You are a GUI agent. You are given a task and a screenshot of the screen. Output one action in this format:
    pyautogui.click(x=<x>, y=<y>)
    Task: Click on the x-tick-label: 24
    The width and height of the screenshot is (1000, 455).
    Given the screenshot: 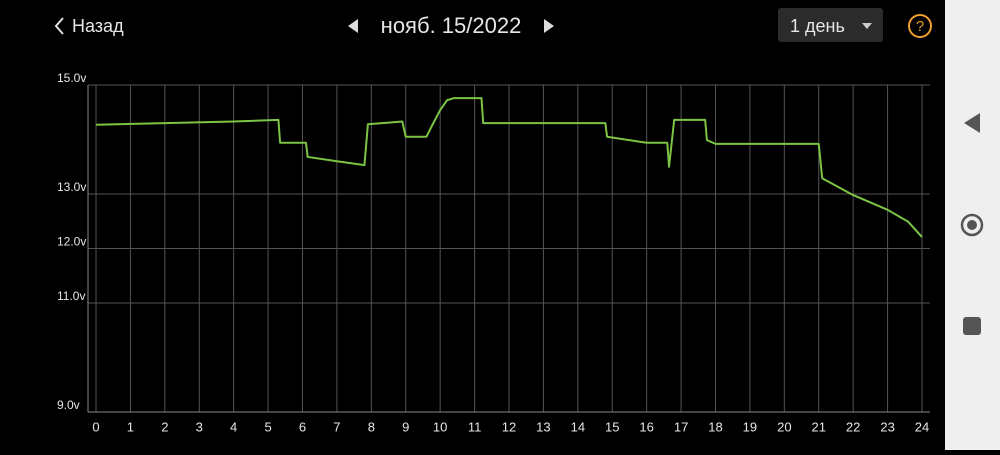 What is the action you would take?
    pyautogui.click(x=922, y=426)
    